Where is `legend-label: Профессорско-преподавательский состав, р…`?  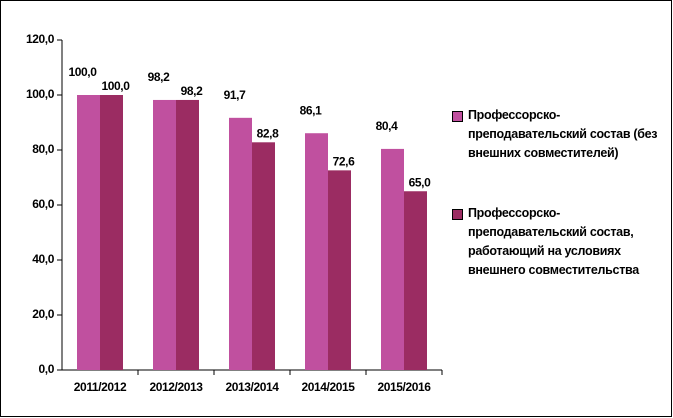
legend-label: Профессорско-преподавательский состав, р… is located at coordinates (553, 241).